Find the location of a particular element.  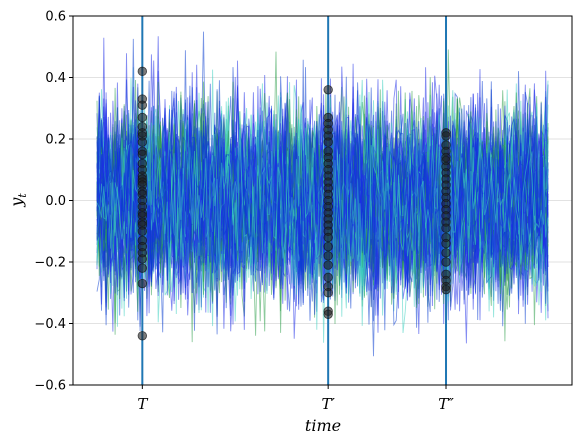

y-axis-ticks: −0.6 −0.4 −0.2 0.0 0.2 0.4 0.6 is located at coordinates (53, 202).